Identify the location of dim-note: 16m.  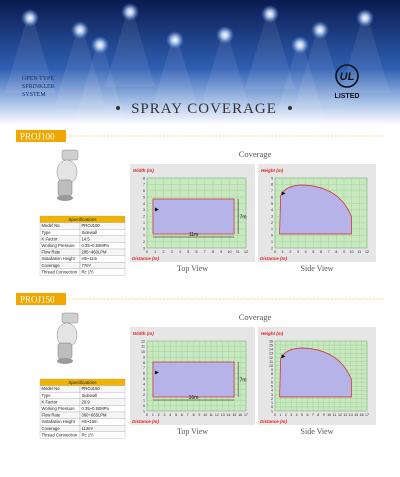
(194, 398).